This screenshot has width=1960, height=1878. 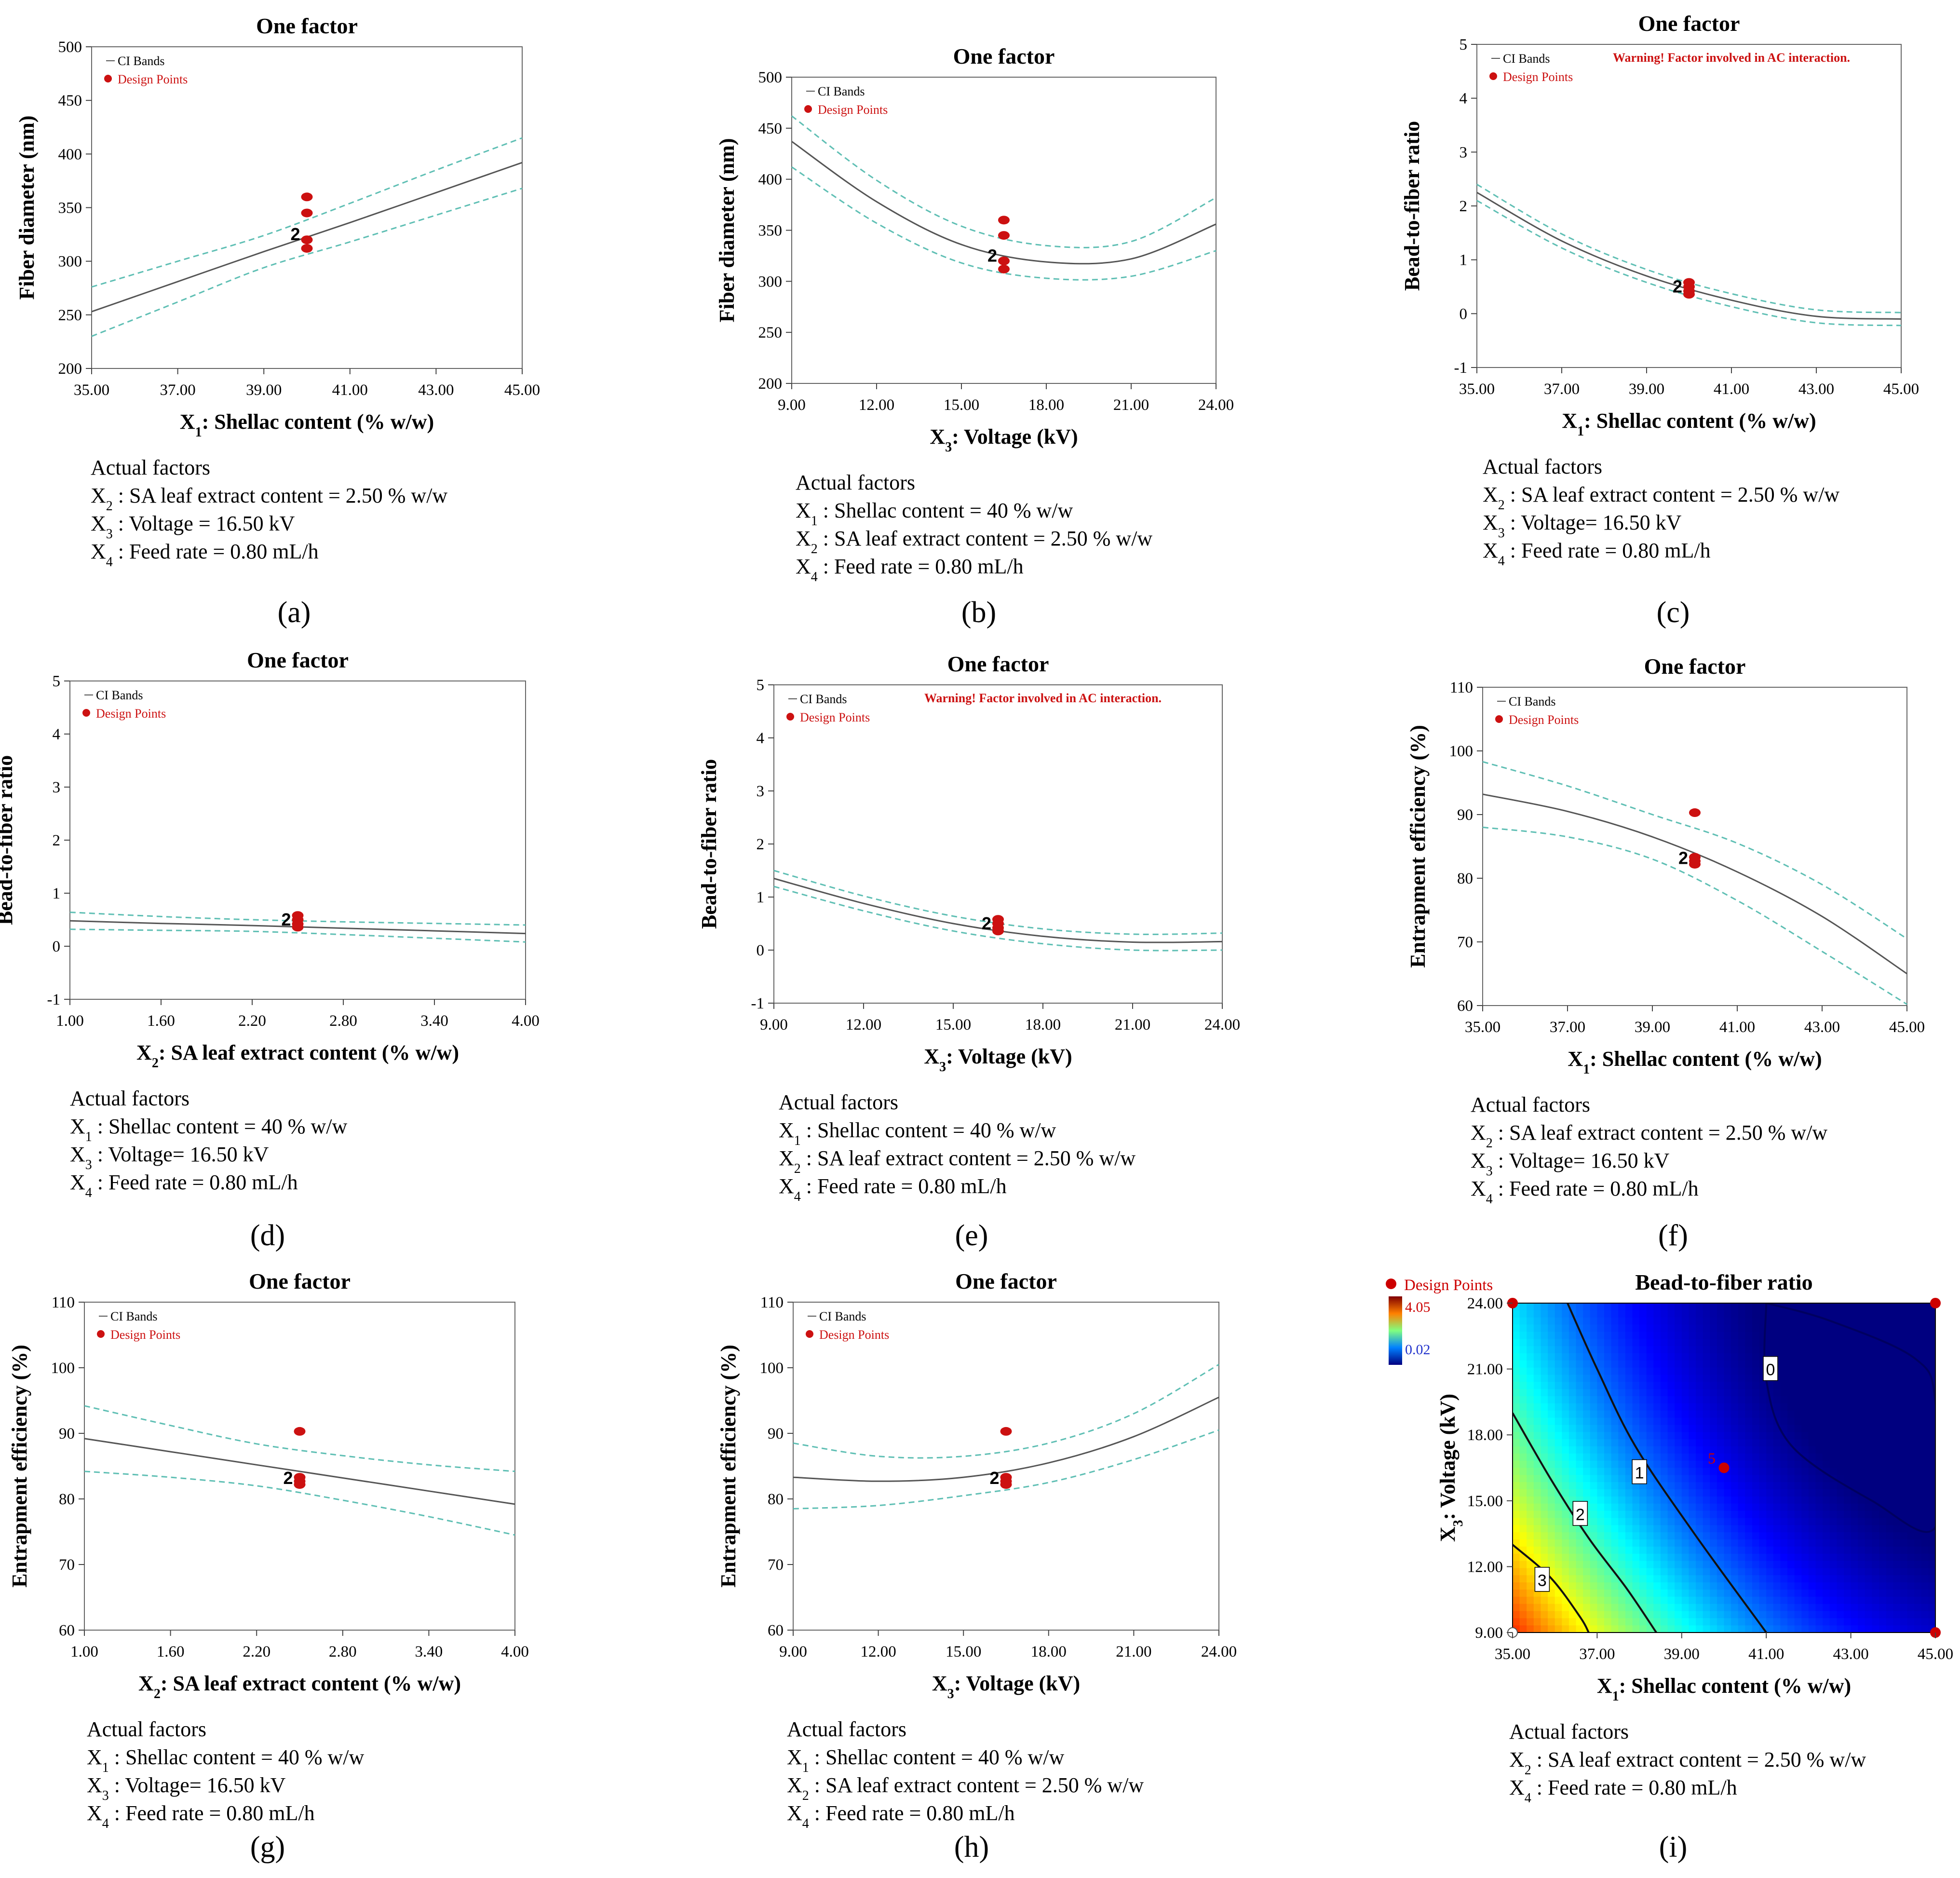 I want to click on ci-band-line, so click(x=297, y=936).